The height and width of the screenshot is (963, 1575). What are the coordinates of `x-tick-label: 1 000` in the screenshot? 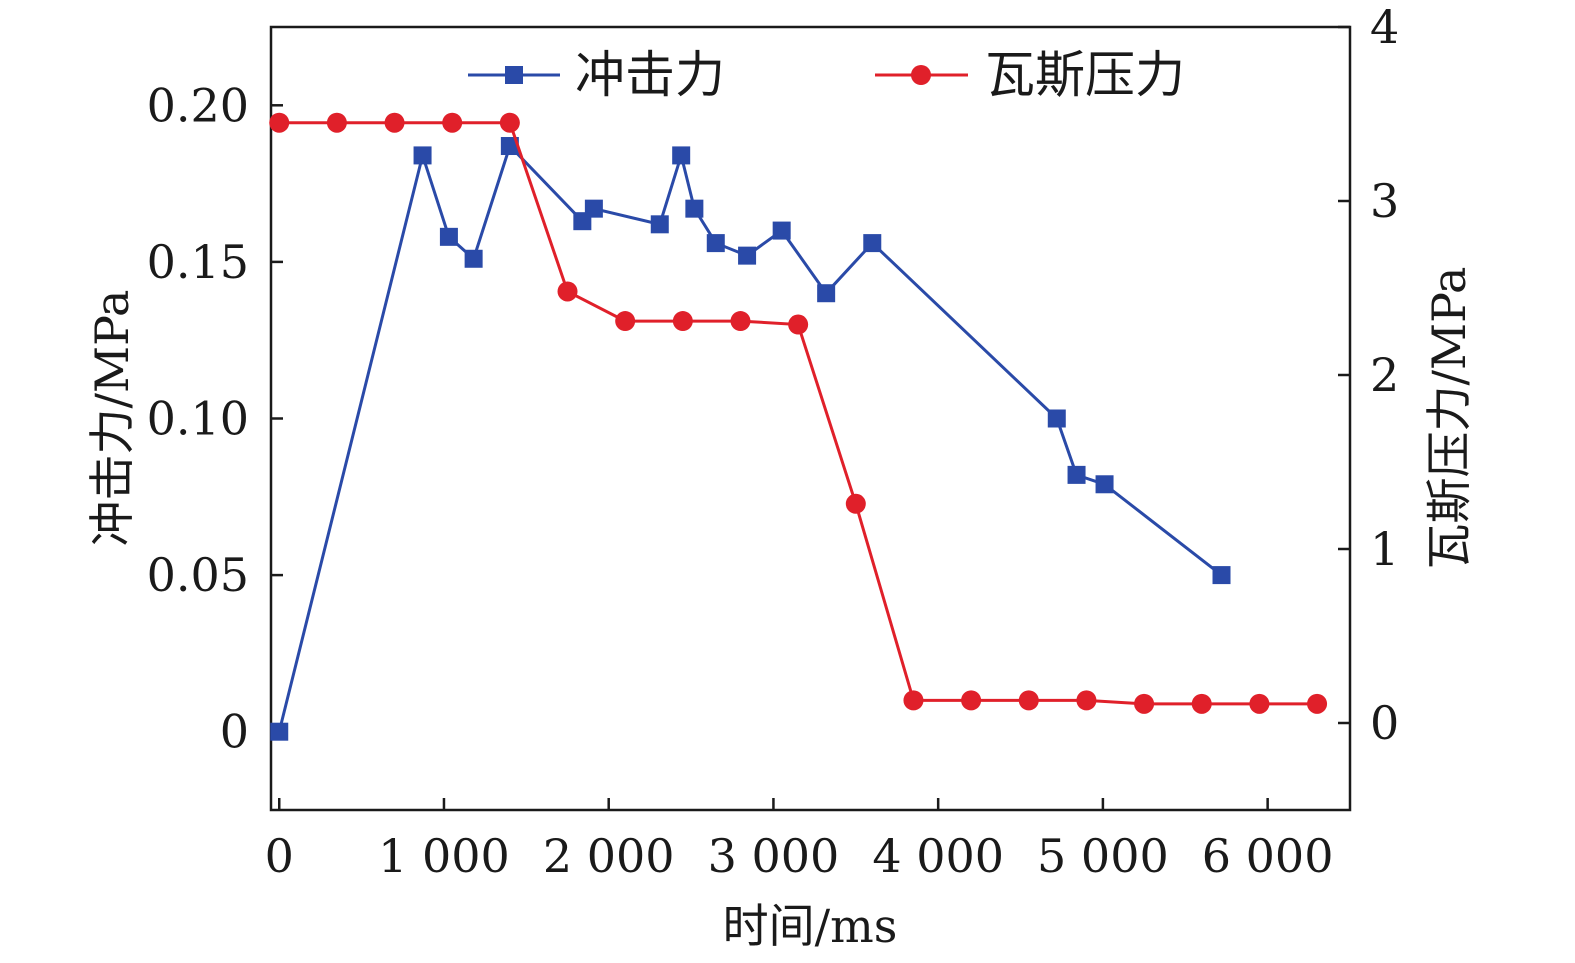 It's located at (444, 856).